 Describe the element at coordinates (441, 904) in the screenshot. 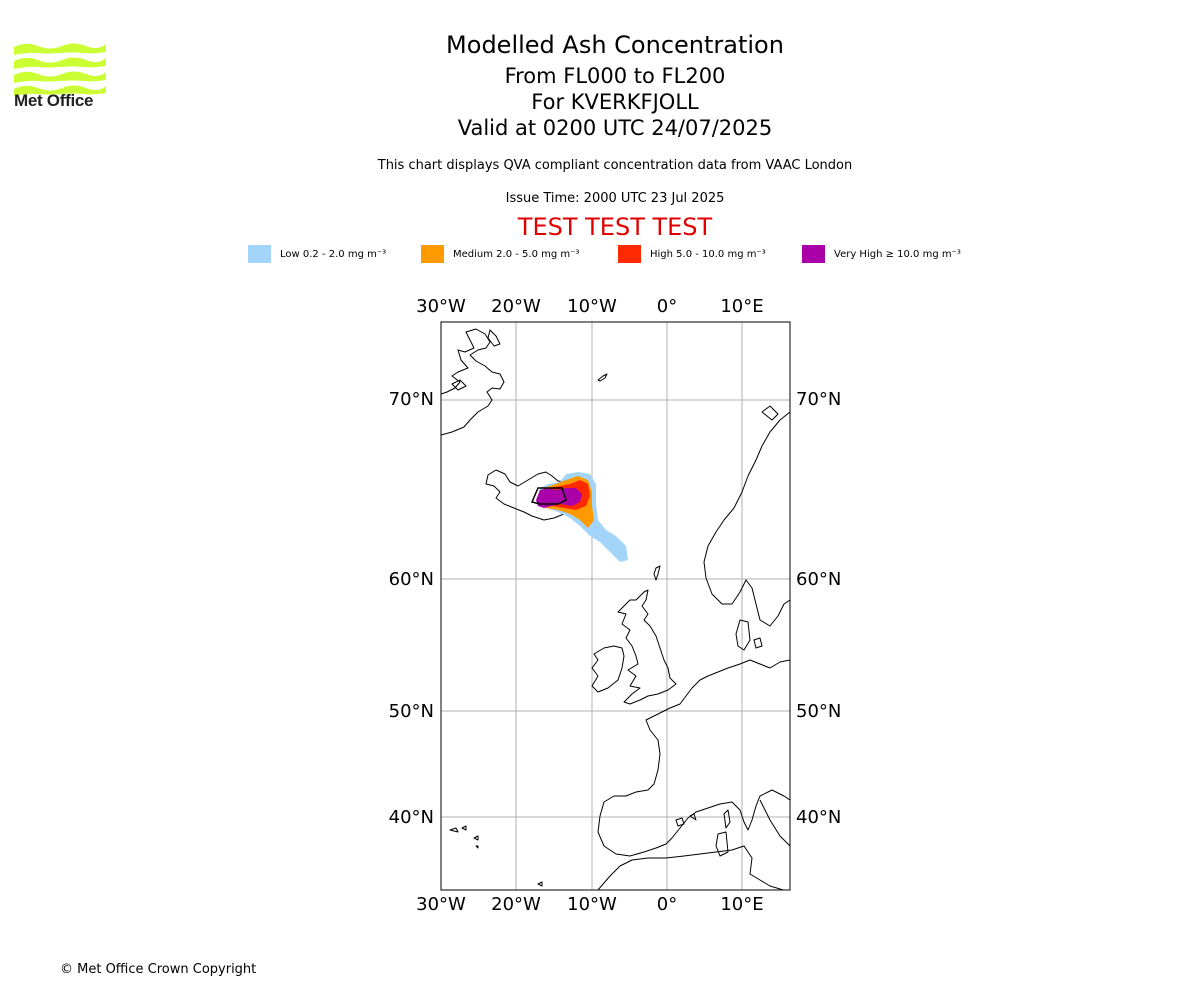

I see `lon-label-bottom-0: 30°W` at that location.